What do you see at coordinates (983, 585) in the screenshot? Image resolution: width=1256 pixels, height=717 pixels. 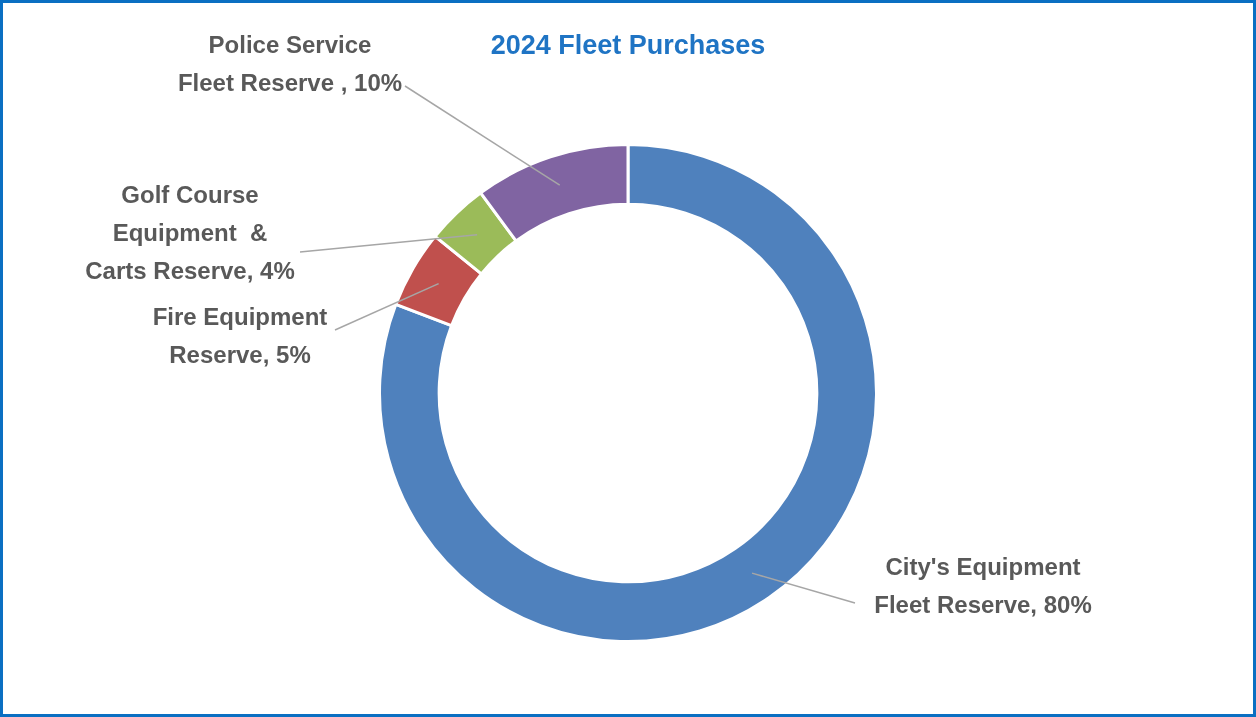 I see `slice-label: City's Equipment Fleet Reserve, 80%` at bounding box center [983, 585].